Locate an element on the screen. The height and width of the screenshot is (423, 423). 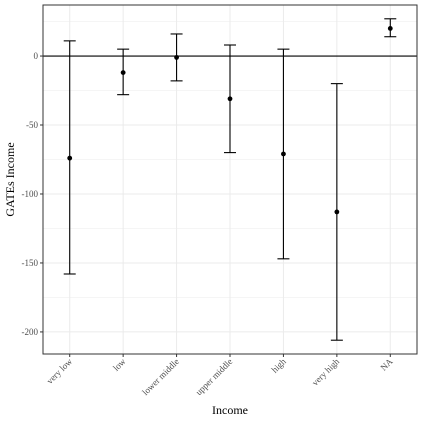
x-axis-title: Income is located at coordinates (230, 410).